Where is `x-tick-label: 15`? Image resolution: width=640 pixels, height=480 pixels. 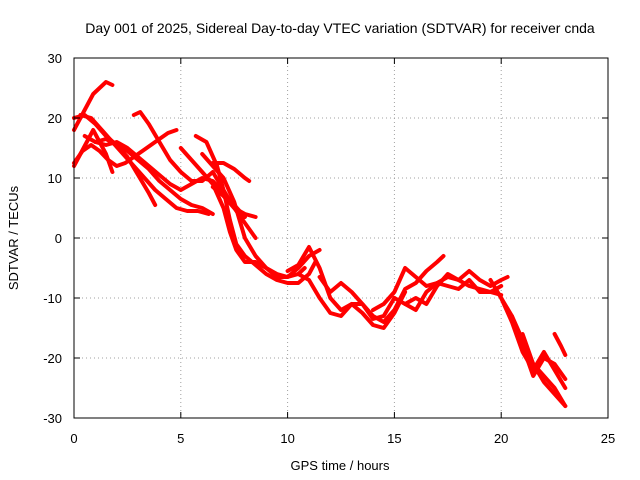
x-tick-label: 15 is located at coordinates (394, 438).